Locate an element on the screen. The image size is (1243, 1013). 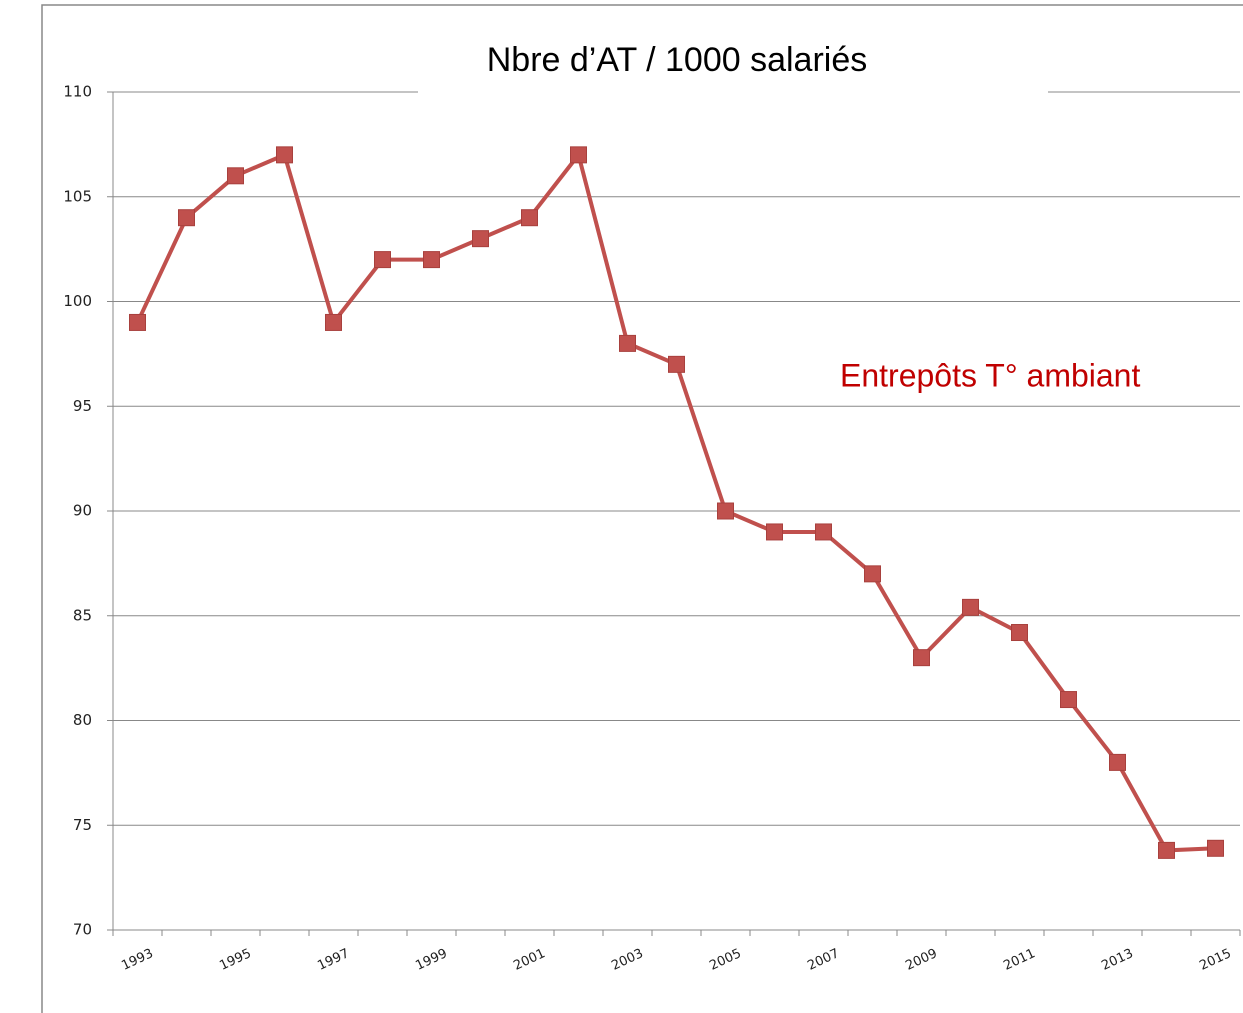
title-bg is located at coordinates (733, 70).